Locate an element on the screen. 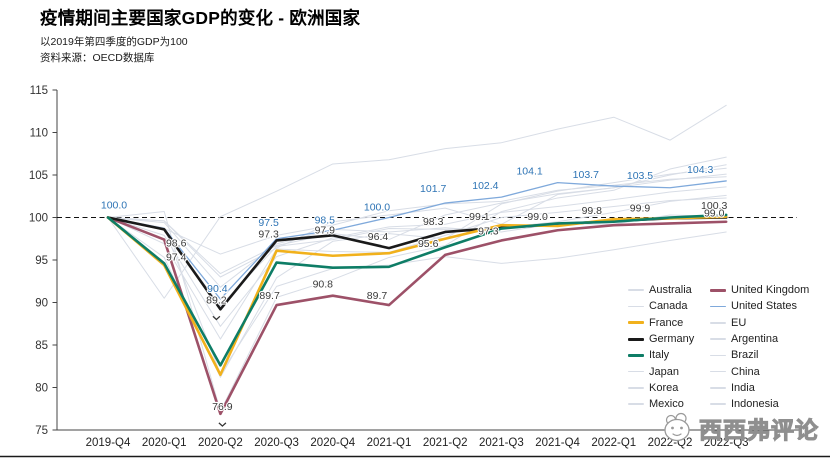 This screenshot has height=462, width=830. x-tick-label: 2022-Q1 is located at coordinates (613, 443).